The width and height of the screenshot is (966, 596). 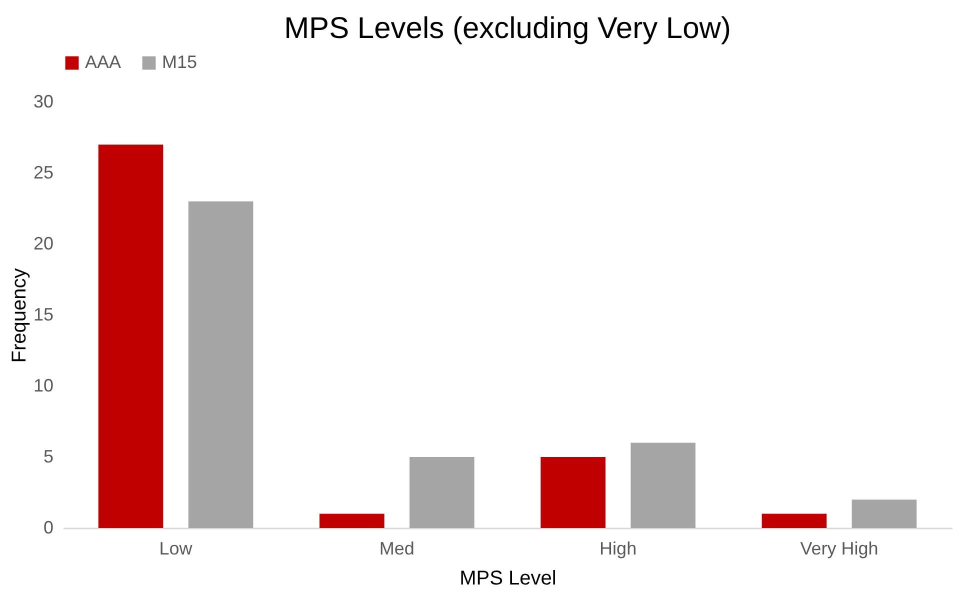 I want to click on chart-title: MPS Levels (excluding Very Low), so click(x=507, y=28).